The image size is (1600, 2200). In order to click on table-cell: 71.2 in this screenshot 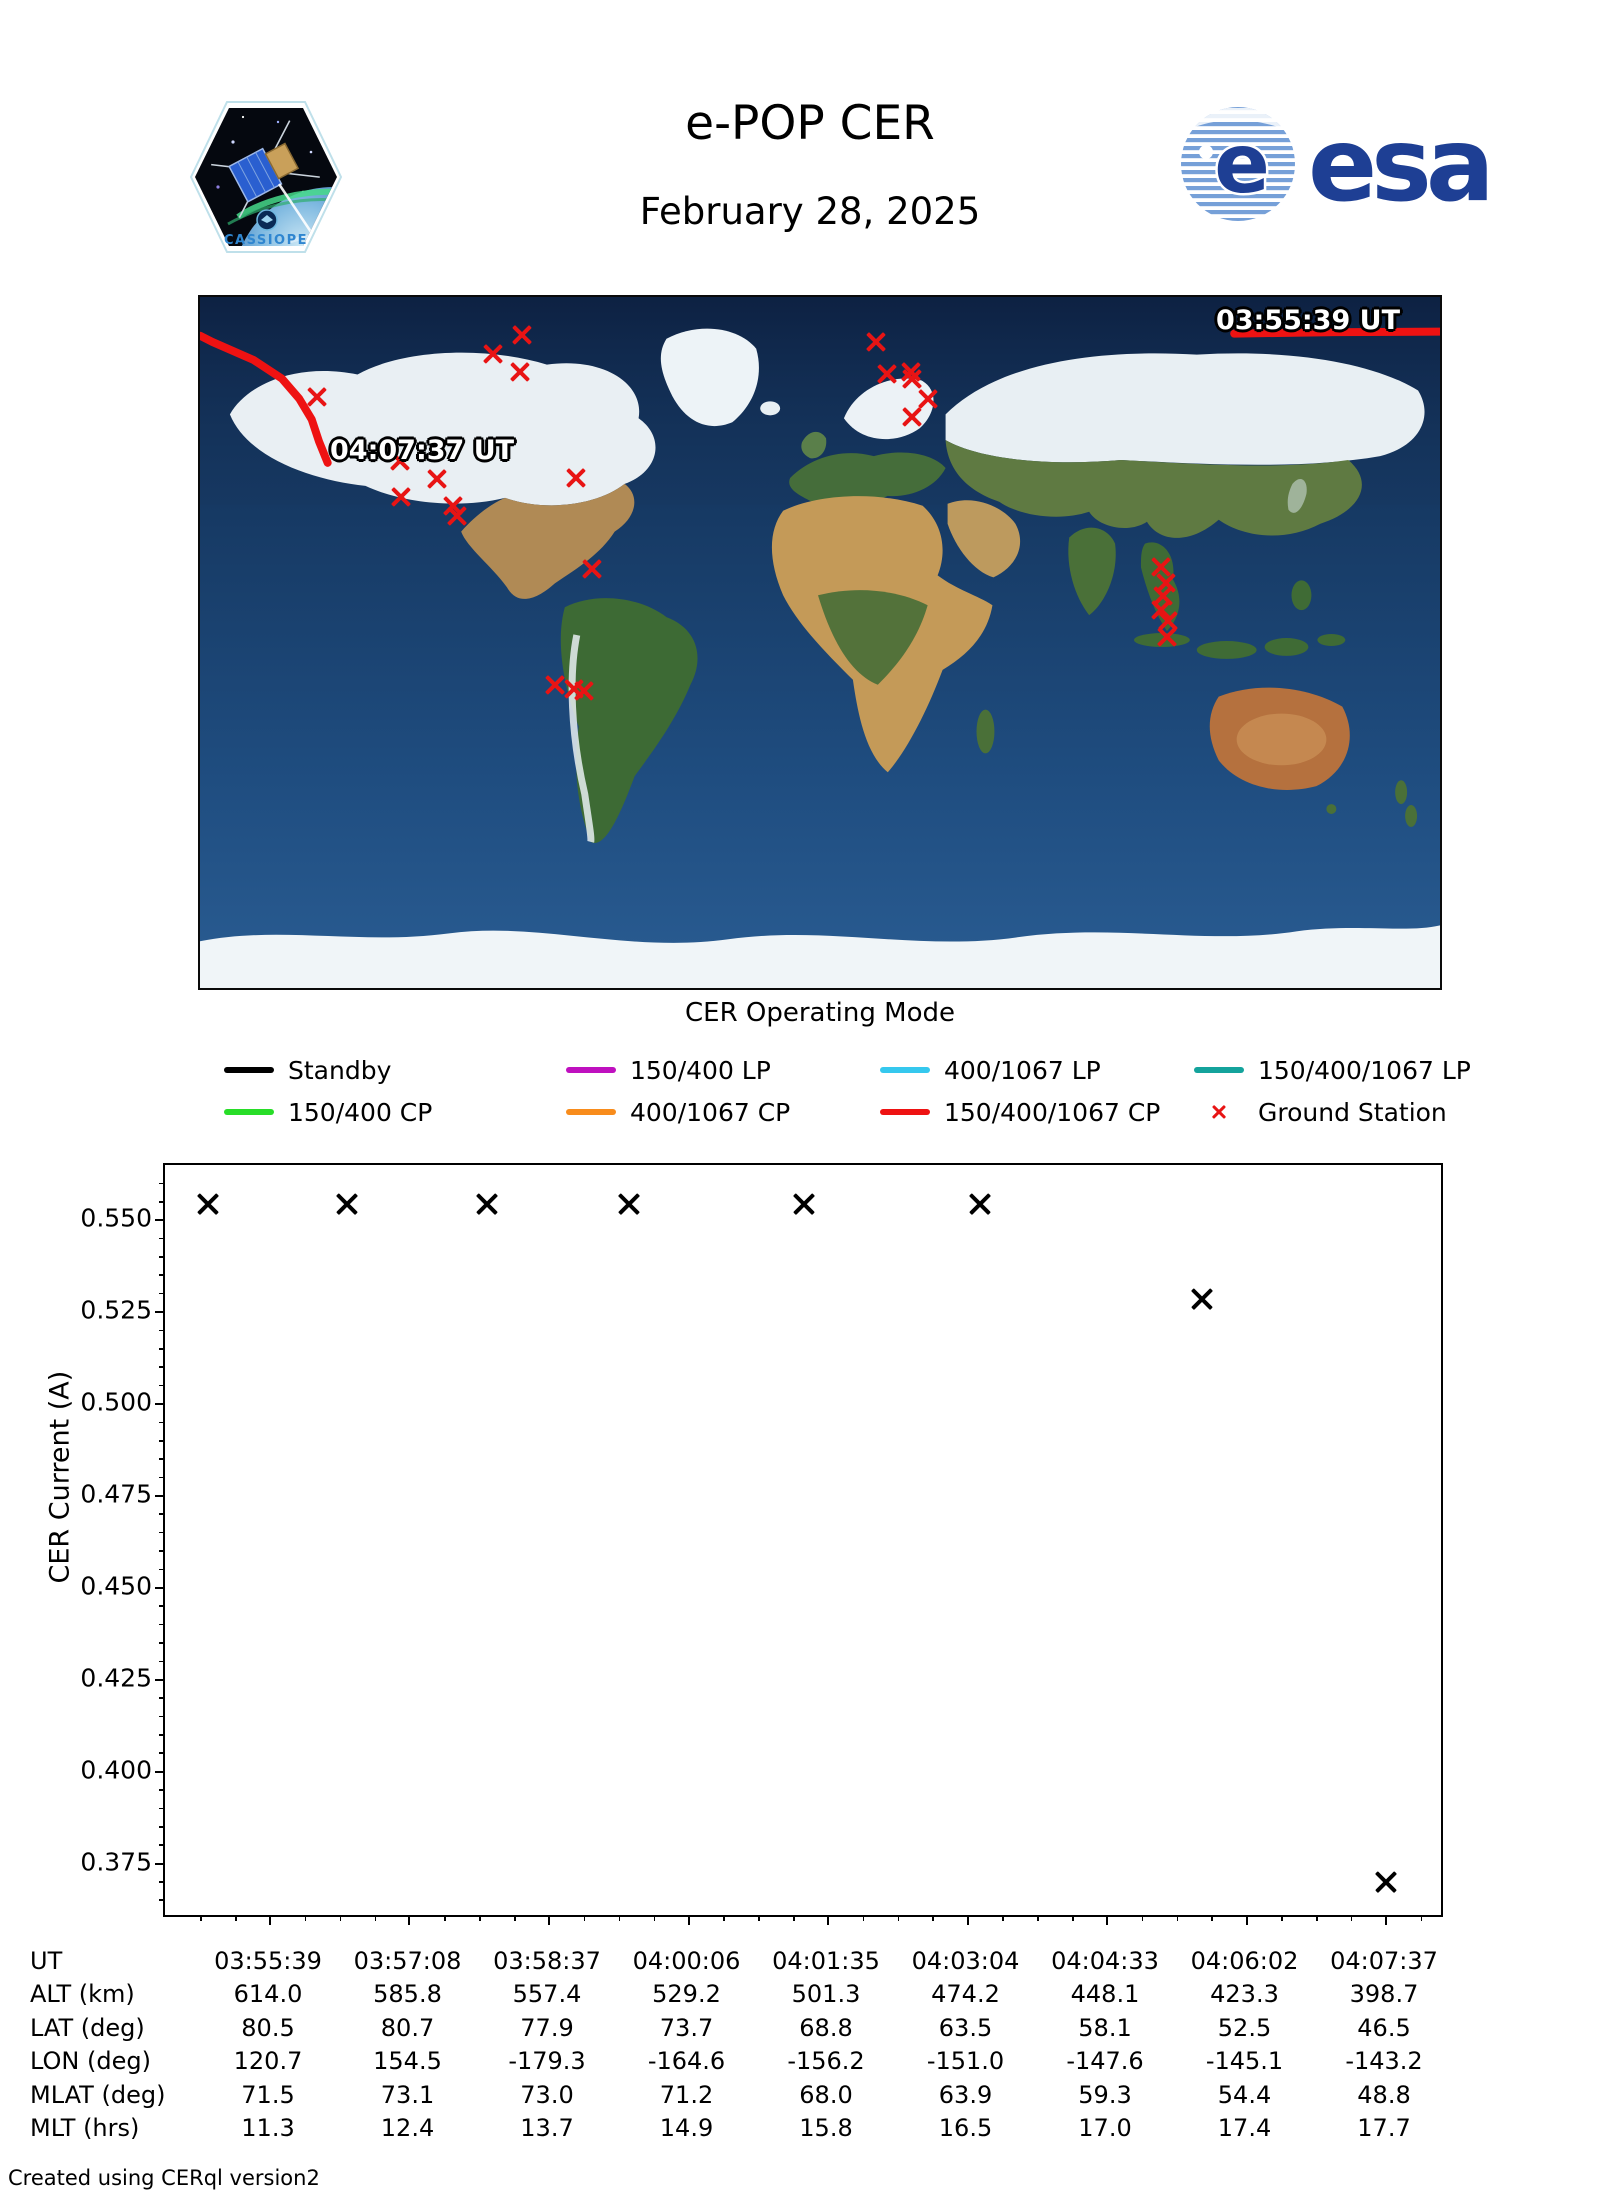, I will do `click(686, 2094)`.